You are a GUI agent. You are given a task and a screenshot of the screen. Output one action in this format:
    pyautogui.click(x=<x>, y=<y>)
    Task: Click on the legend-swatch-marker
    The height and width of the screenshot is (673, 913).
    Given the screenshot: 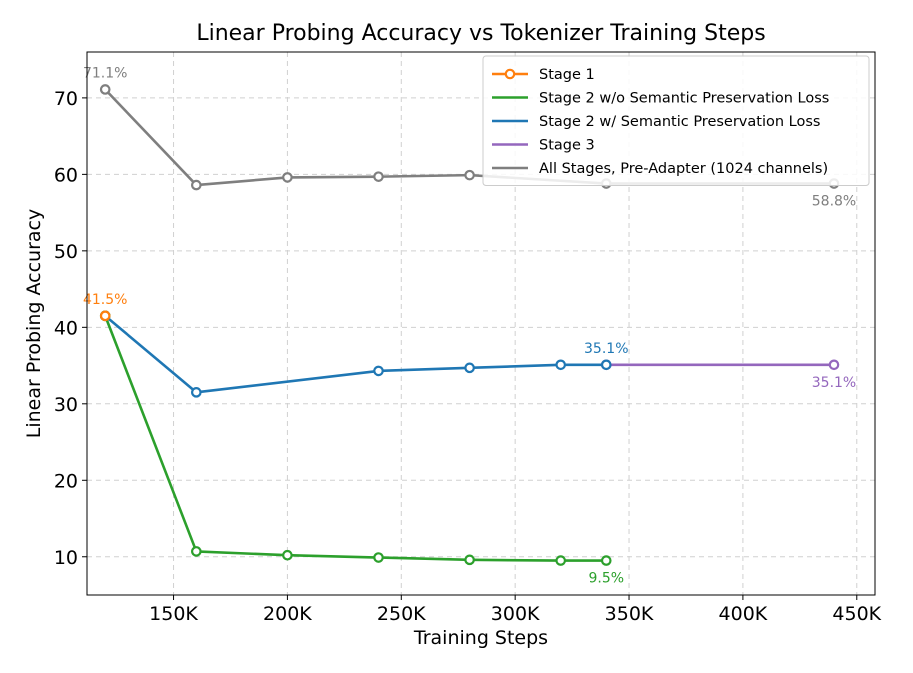 What is the action you would take?
    pyautogui.click(x=510, y=74)
    